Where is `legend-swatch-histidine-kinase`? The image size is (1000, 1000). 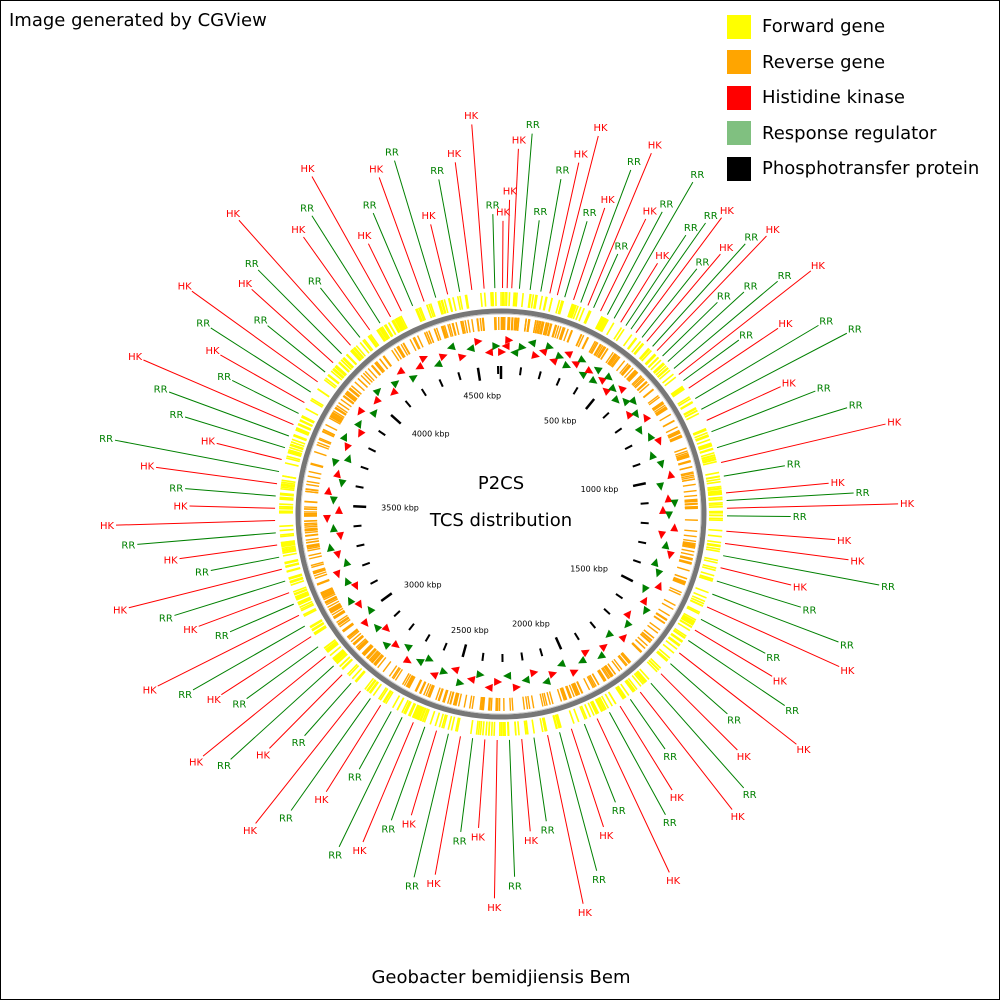
legend-swatch-histidine-kinase is located at coordinates (739, 97).